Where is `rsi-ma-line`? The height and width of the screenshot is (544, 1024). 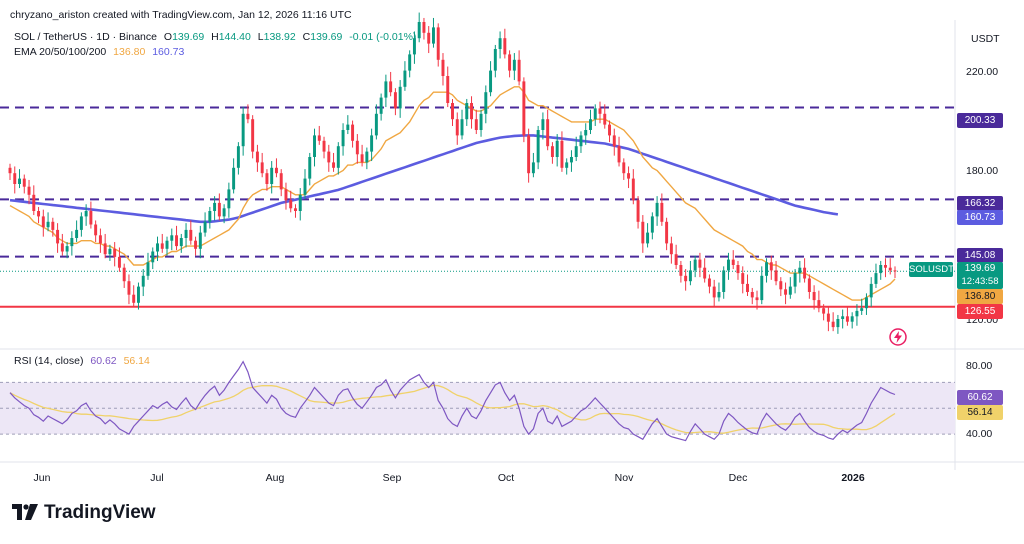 rsi-ma-line is located at coordinates (452, 409).